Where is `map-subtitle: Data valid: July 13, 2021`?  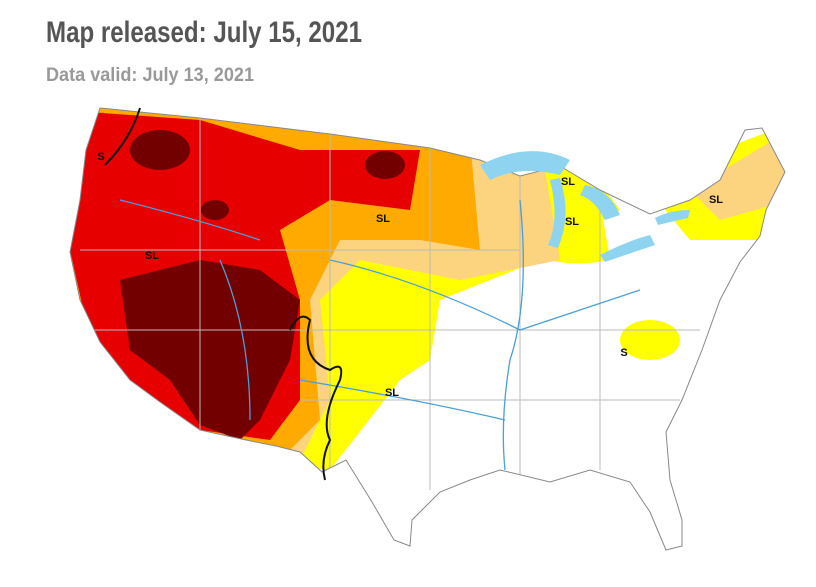
map-subtitle: Data valid: July 13, 2021 is located at coordinates (150, 75).